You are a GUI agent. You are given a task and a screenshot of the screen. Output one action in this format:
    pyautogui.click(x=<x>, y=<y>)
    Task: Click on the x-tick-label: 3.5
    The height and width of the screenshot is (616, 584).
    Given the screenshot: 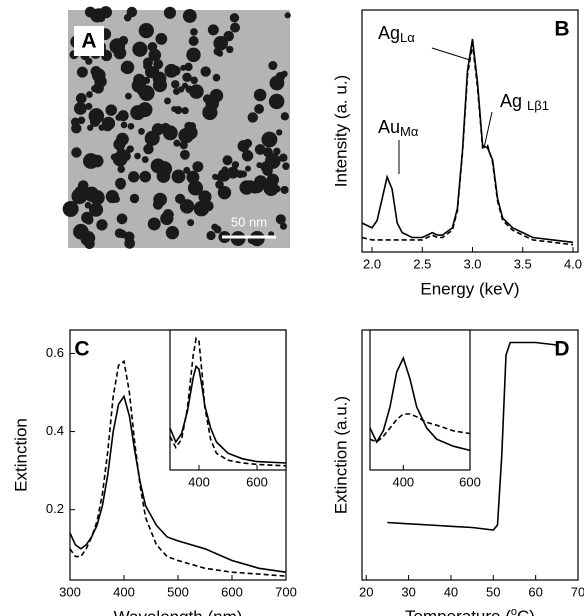 What is the action you would take?
    pyautogui.click(x=523, y=263)
    